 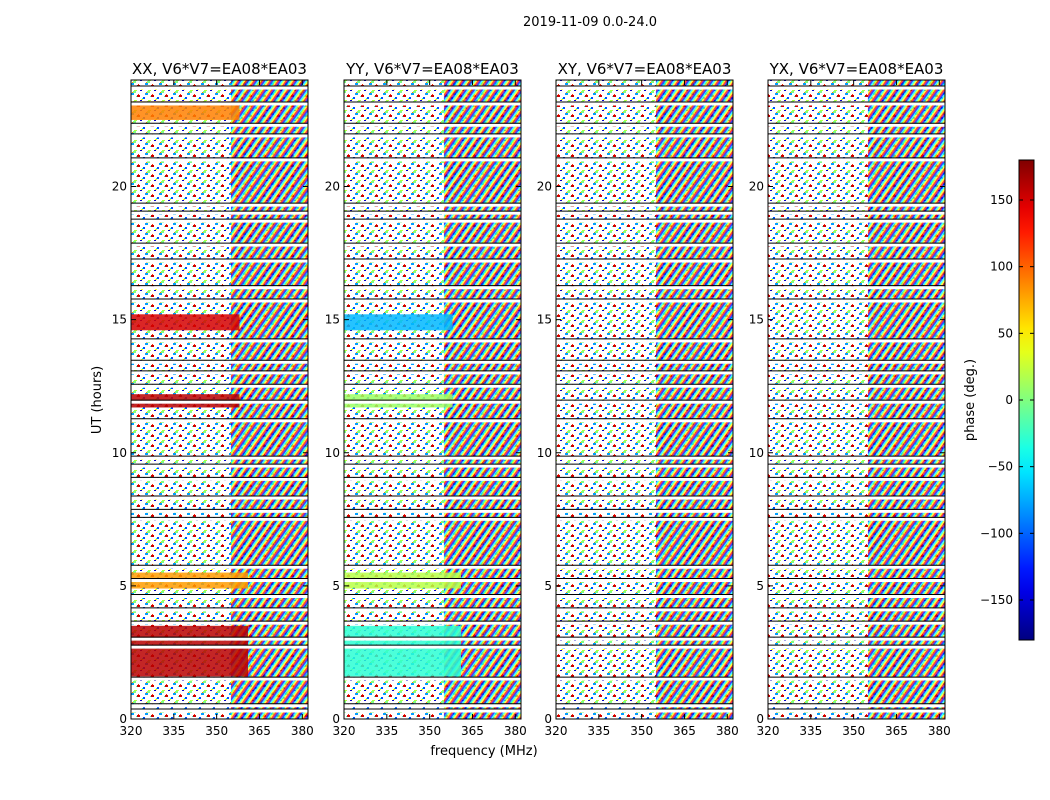 I want to click on x-tick-label: 335, so click(x=386, y=731).